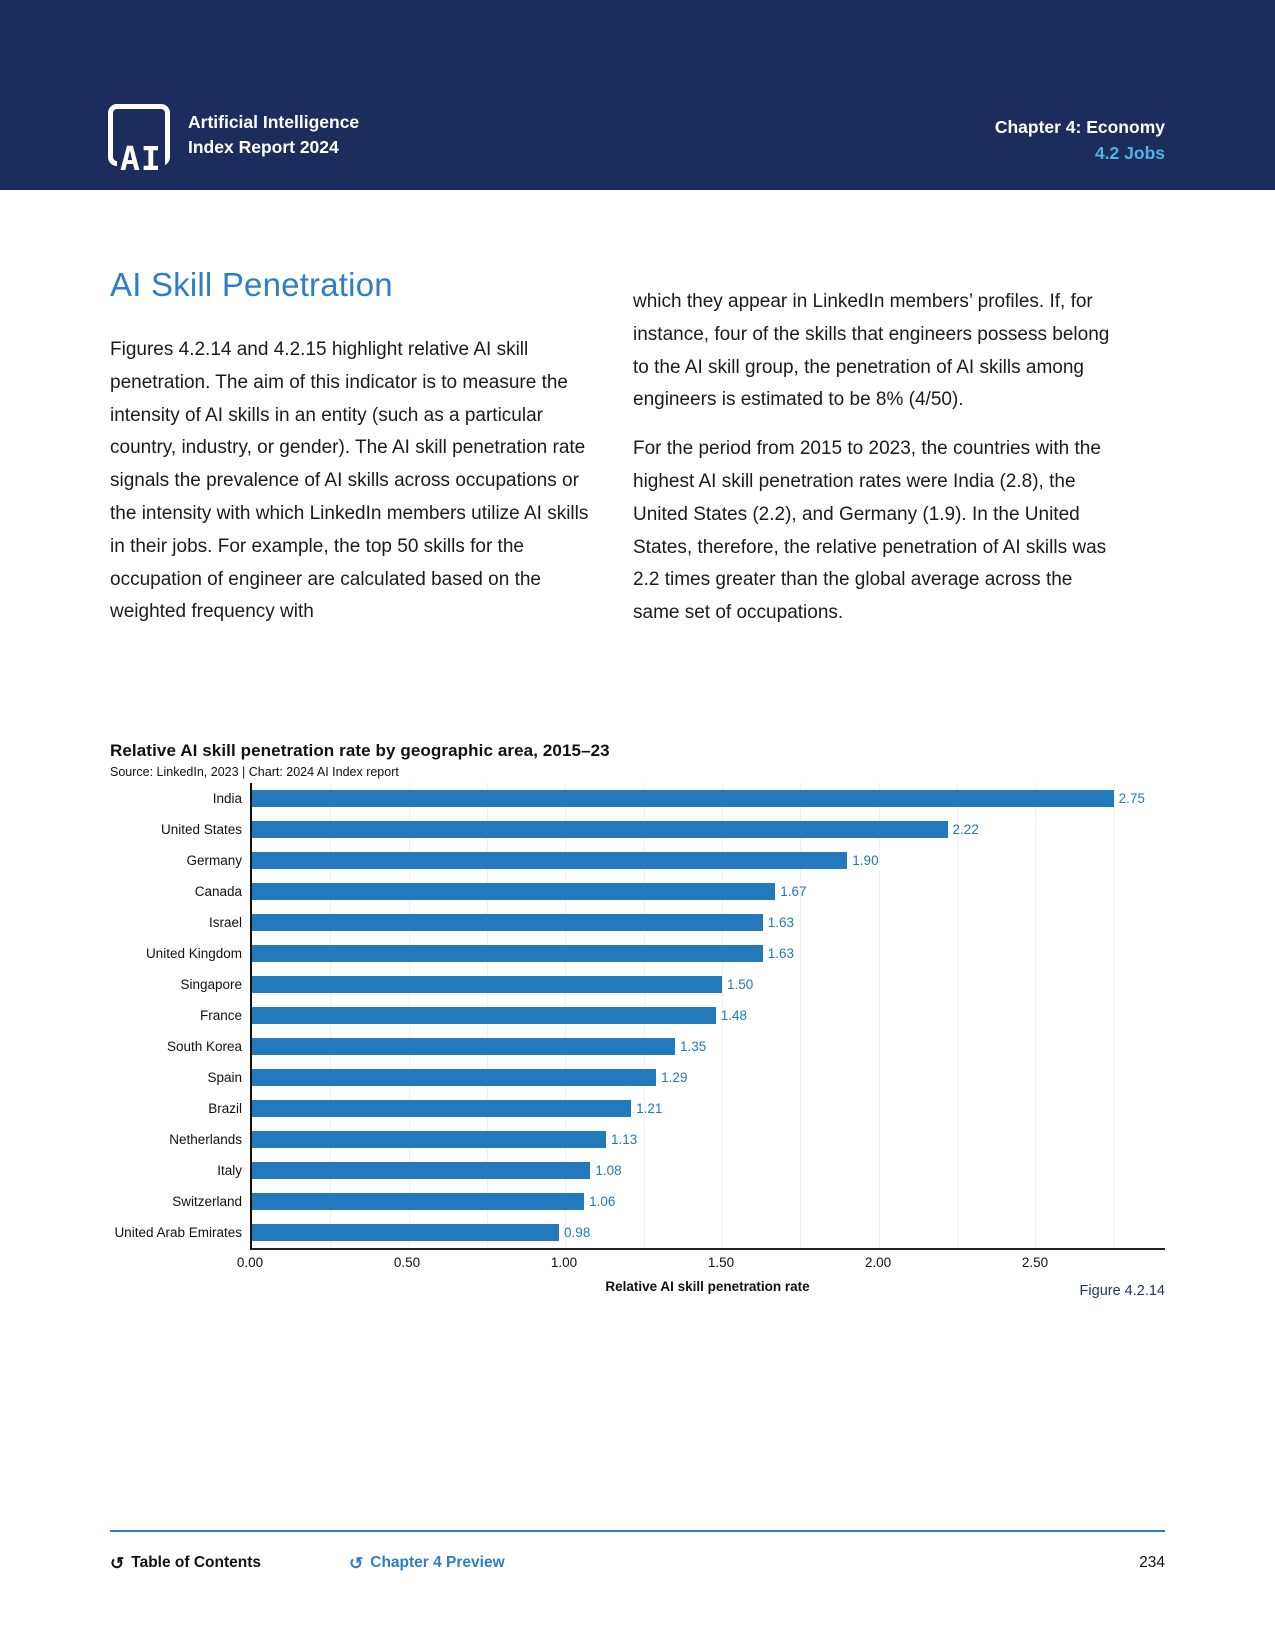  What do you see at coordinates (201, 829) in the screenshot?
I see `category-label: United States` at bounding box center [201, 829].